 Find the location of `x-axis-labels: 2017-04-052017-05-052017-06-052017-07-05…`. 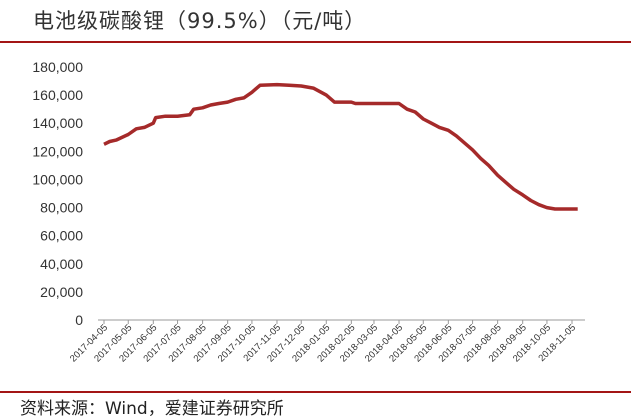

x-axis-labels: 2017-04-052017-05-052017-06-052017-07-05… is located at coordinates (323, 343).